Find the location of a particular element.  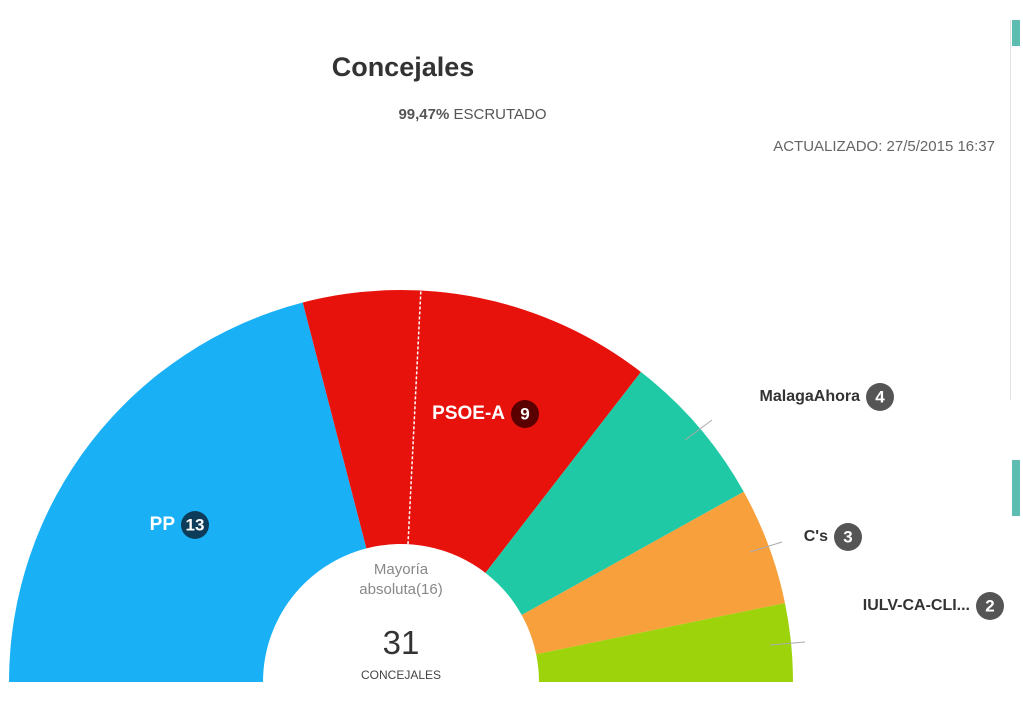

seat-count: 3 is located at coordinates (847, 536).